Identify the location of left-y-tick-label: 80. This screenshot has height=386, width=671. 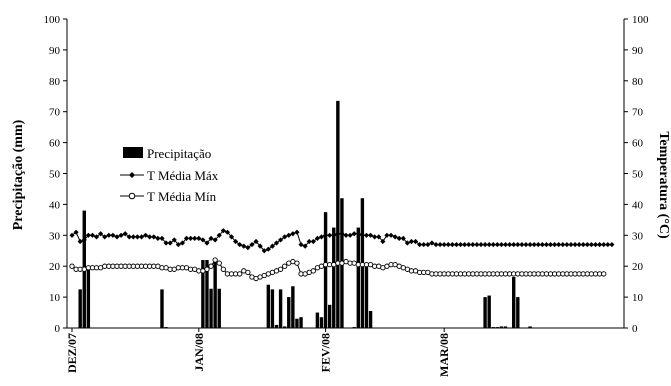
(55, 82).